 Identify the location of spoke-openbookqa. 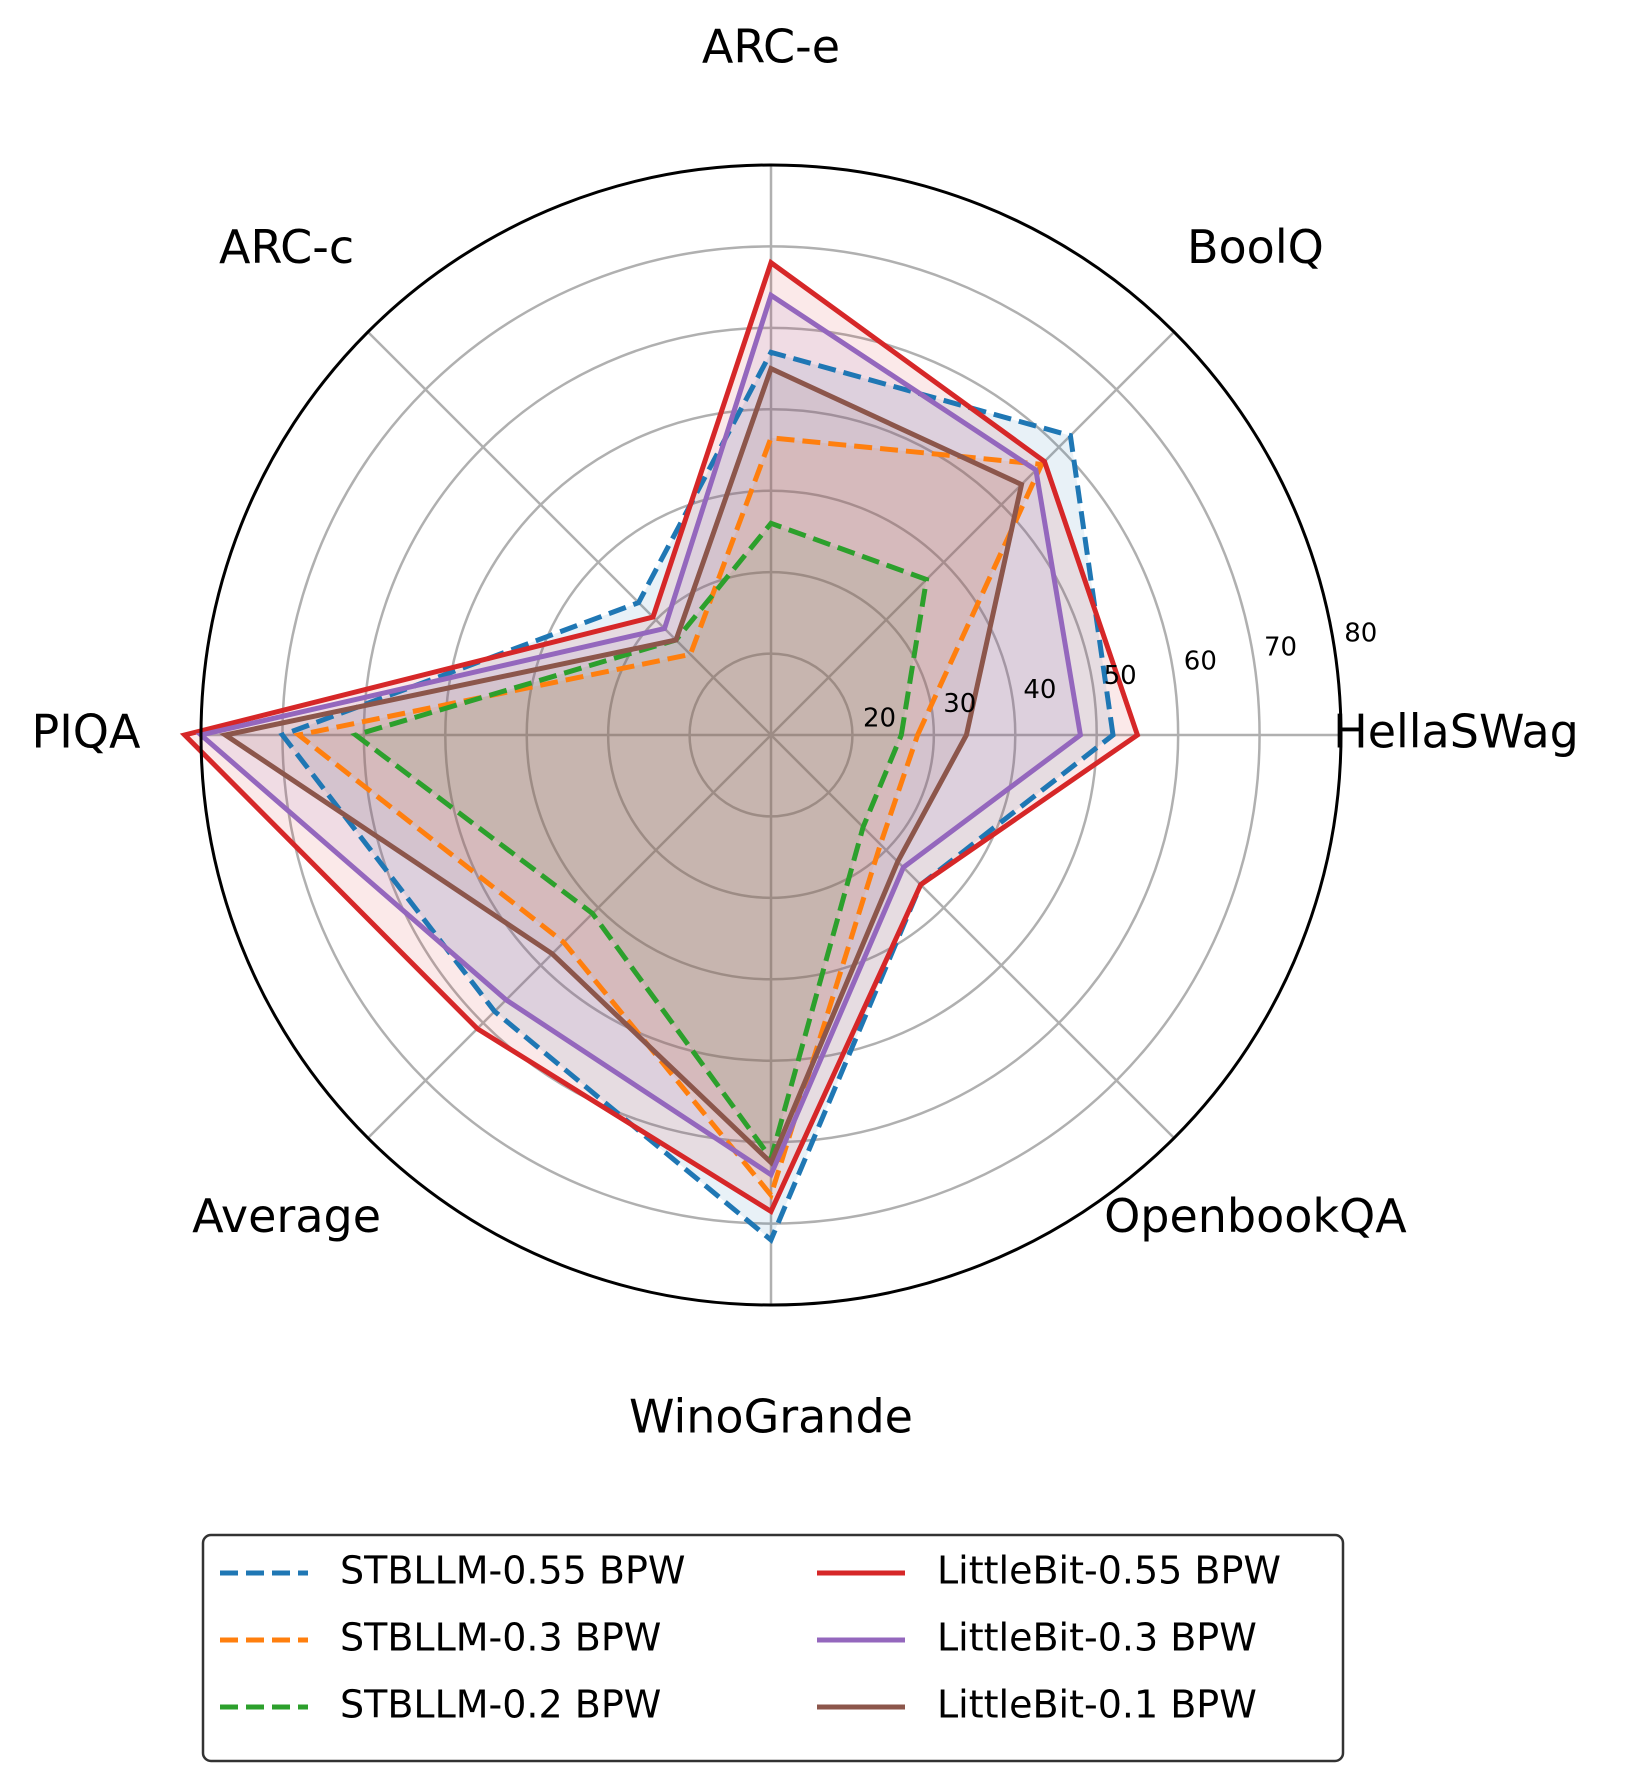
(972, 936).